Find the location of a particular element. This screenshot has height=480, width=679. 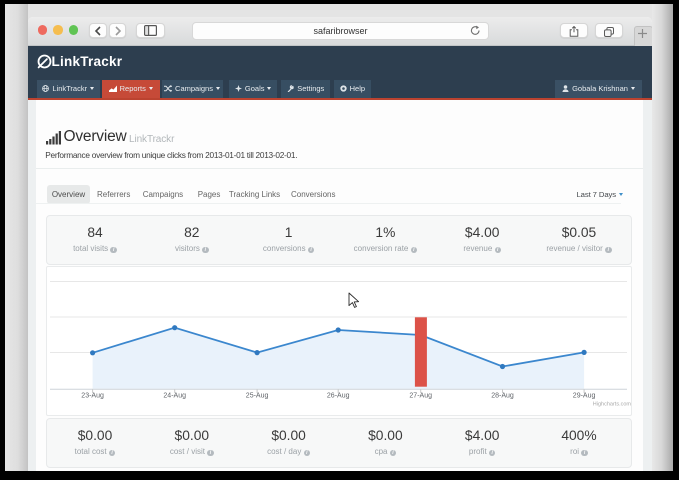

svg-text: Highcharts.com is located at coordinates (611, 404).